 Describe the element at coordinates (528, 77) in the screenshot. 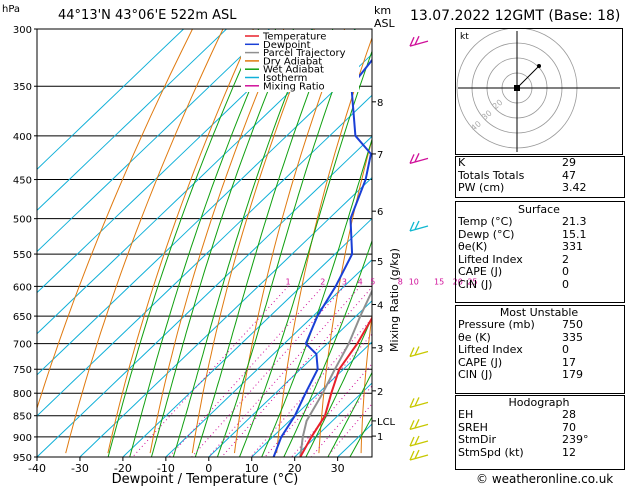

I see `hodograph-trace` at that location.